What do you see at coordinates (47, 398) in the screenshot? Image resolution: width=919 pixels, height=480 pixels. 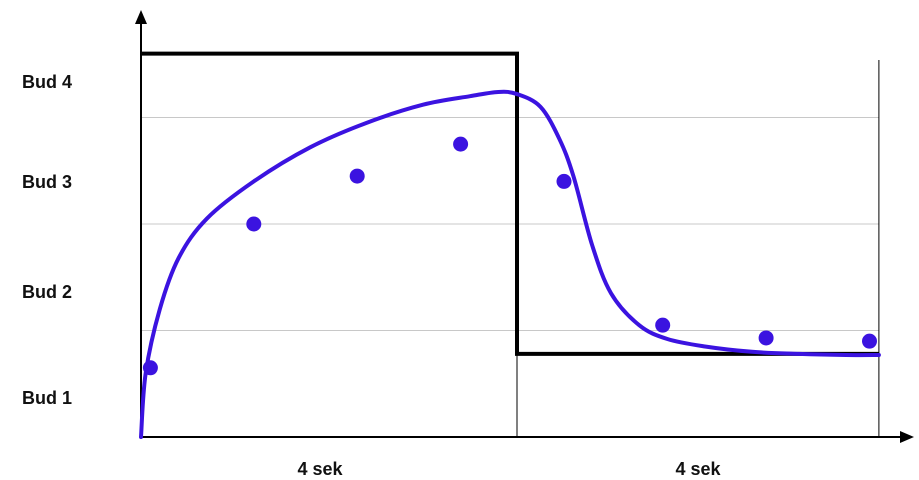 I see `y-tick-label-bud-1: Bud 1` at bounding box center [47, 398].